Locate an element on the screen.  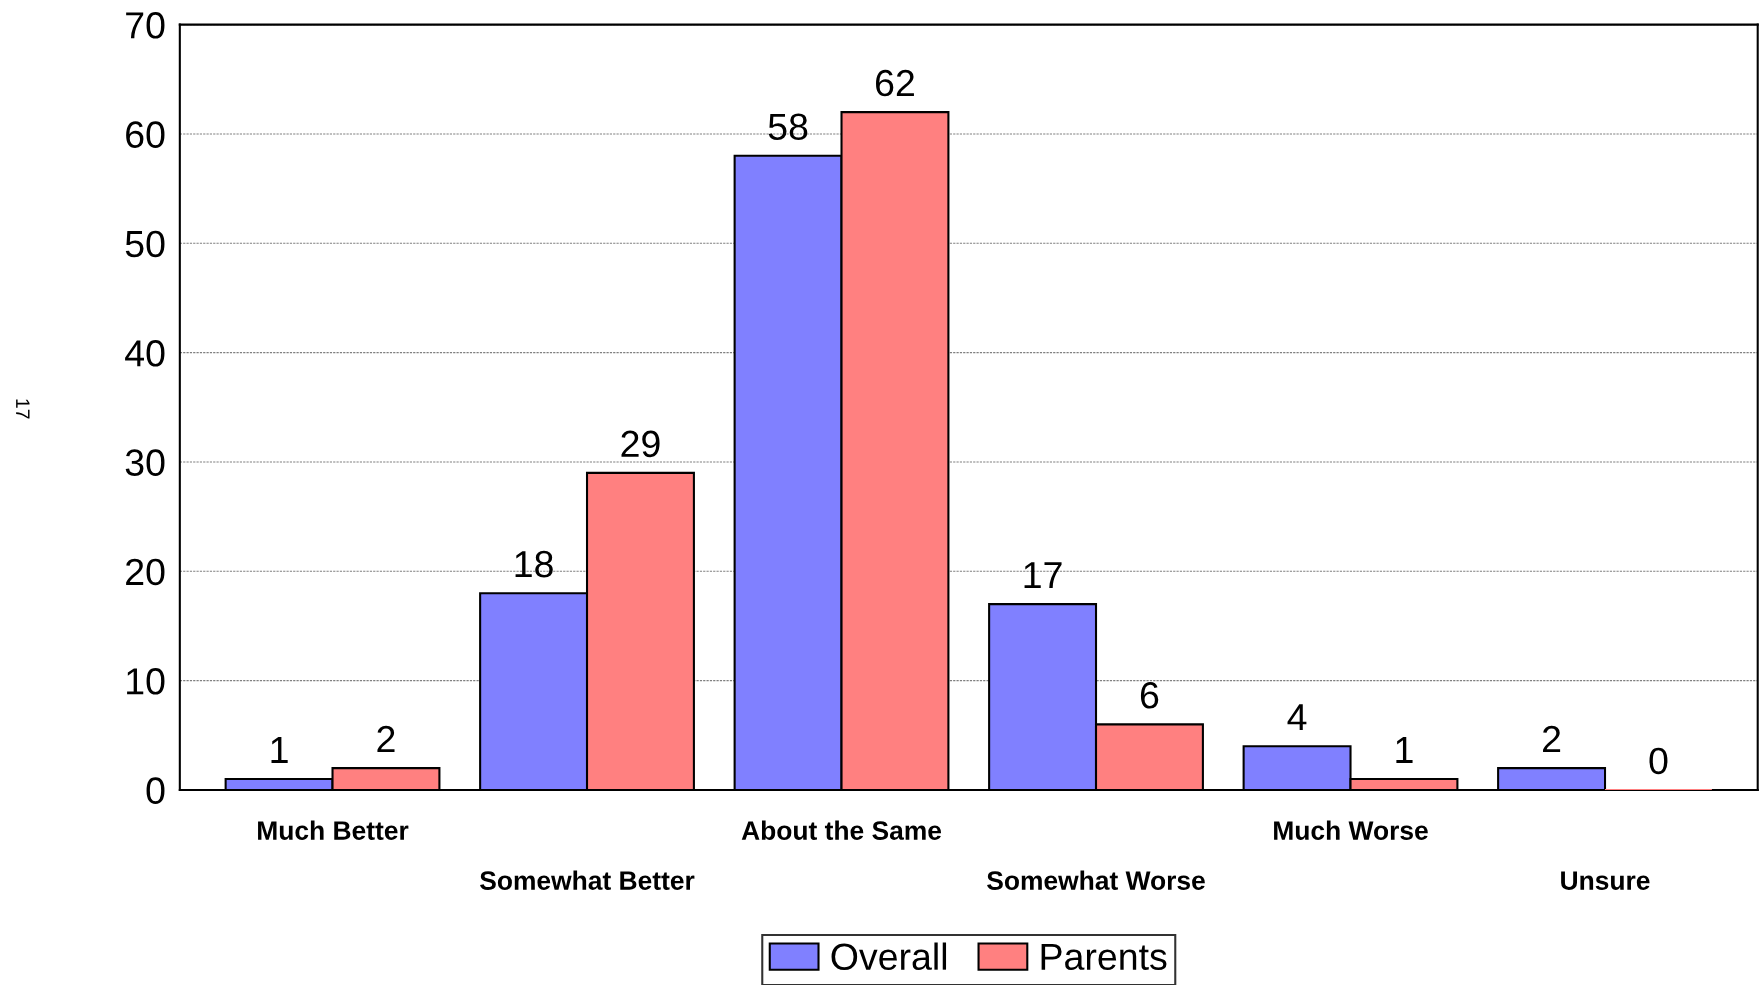
legend-label: Overall is located at coordinates (889, 956).